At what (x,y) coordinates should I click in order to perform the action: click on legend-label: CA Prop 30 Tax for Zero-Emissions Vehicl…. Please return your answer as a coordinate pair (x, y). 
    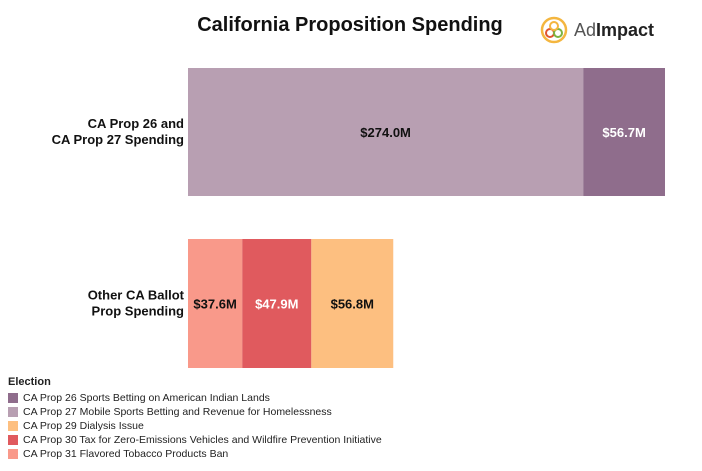
    Looking at the image, I should click on (202, 440).